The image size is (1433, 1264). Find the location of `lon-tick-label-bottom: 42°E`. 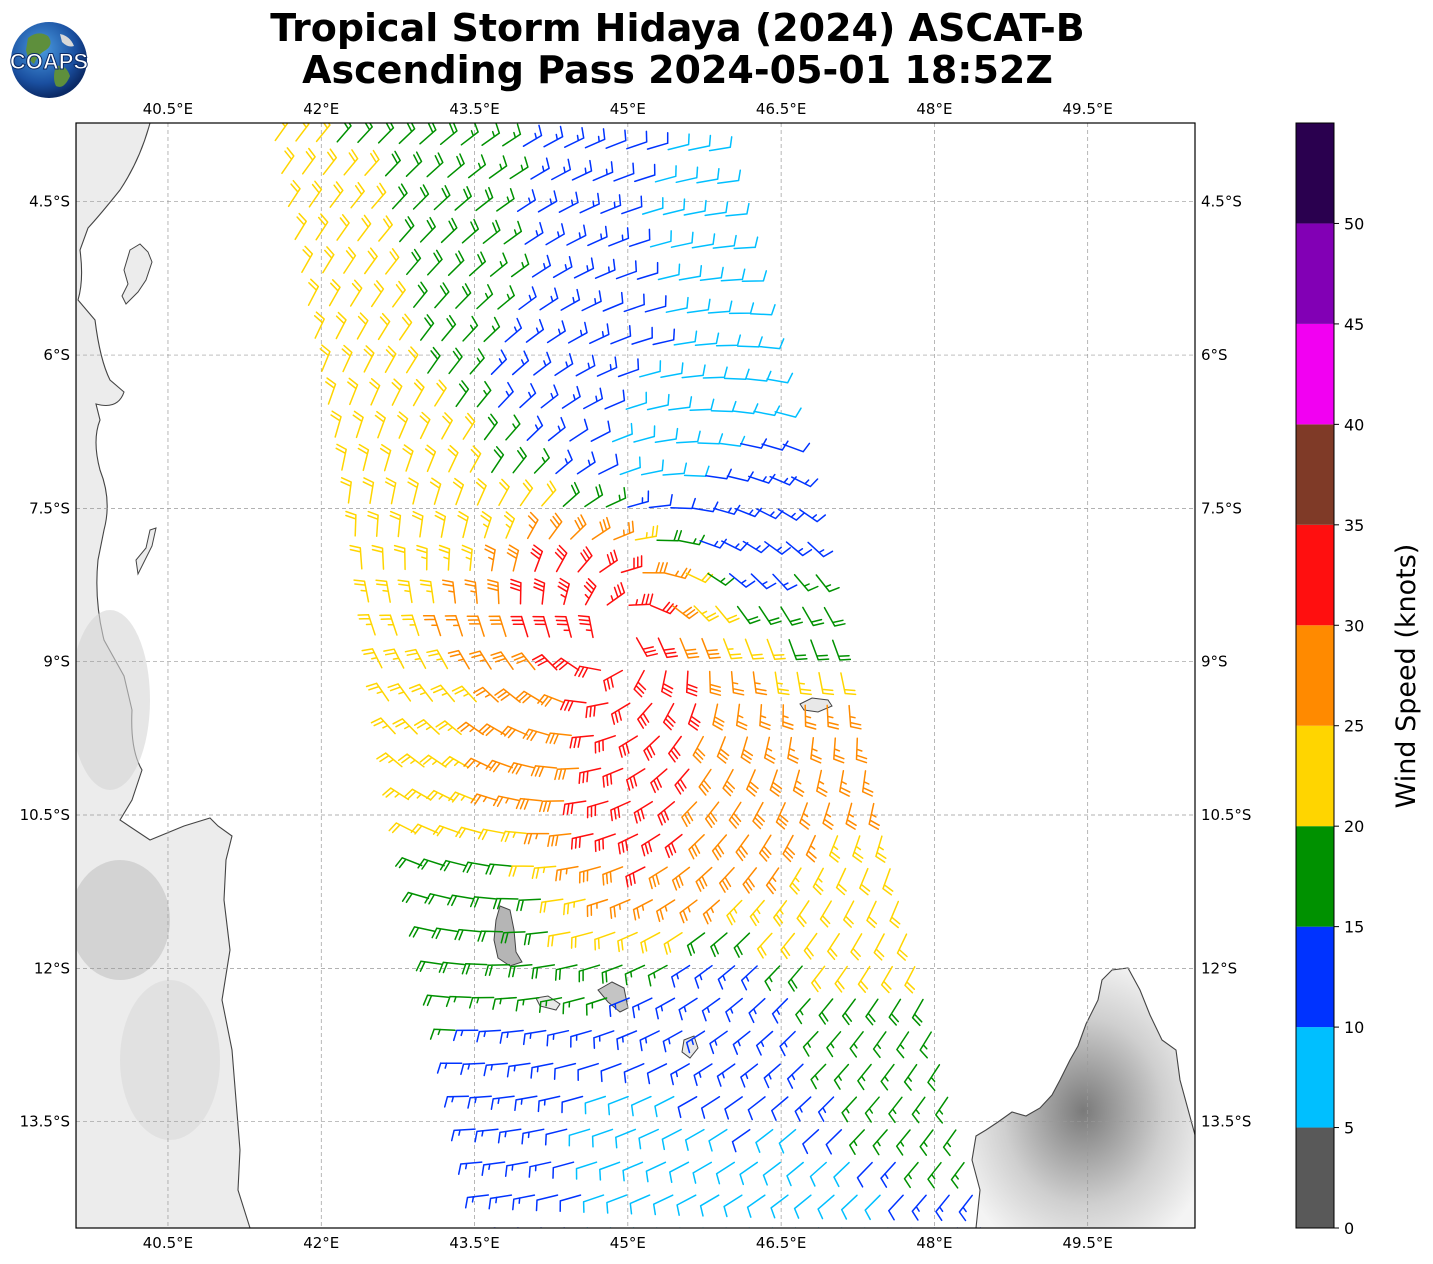

lon-tick-label-bottom: 42°E is located at coordinates (321, 1243).